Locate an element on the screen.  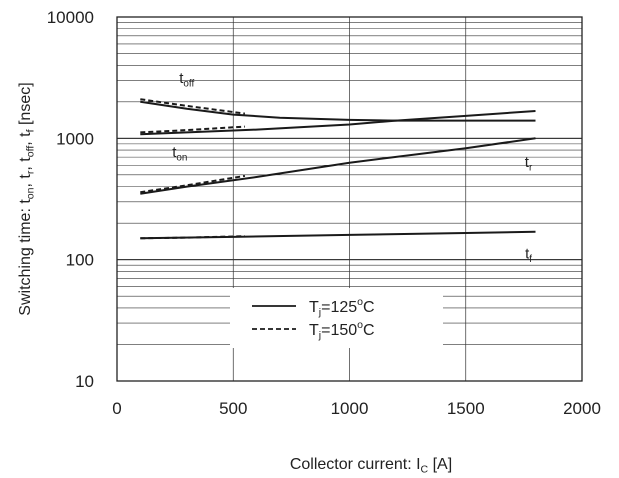
x-tick-labels: 0 500 1000 1500 2000 is located at coordinates (356, 408).